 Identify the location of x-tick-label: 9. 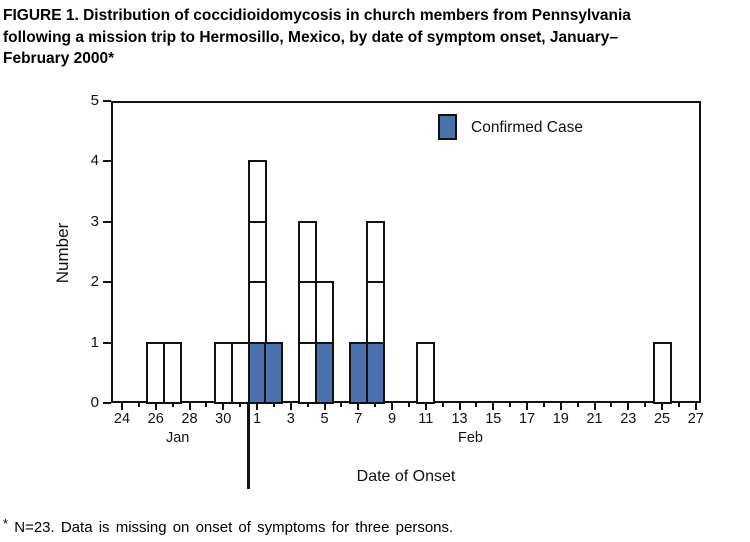
(392, 419).